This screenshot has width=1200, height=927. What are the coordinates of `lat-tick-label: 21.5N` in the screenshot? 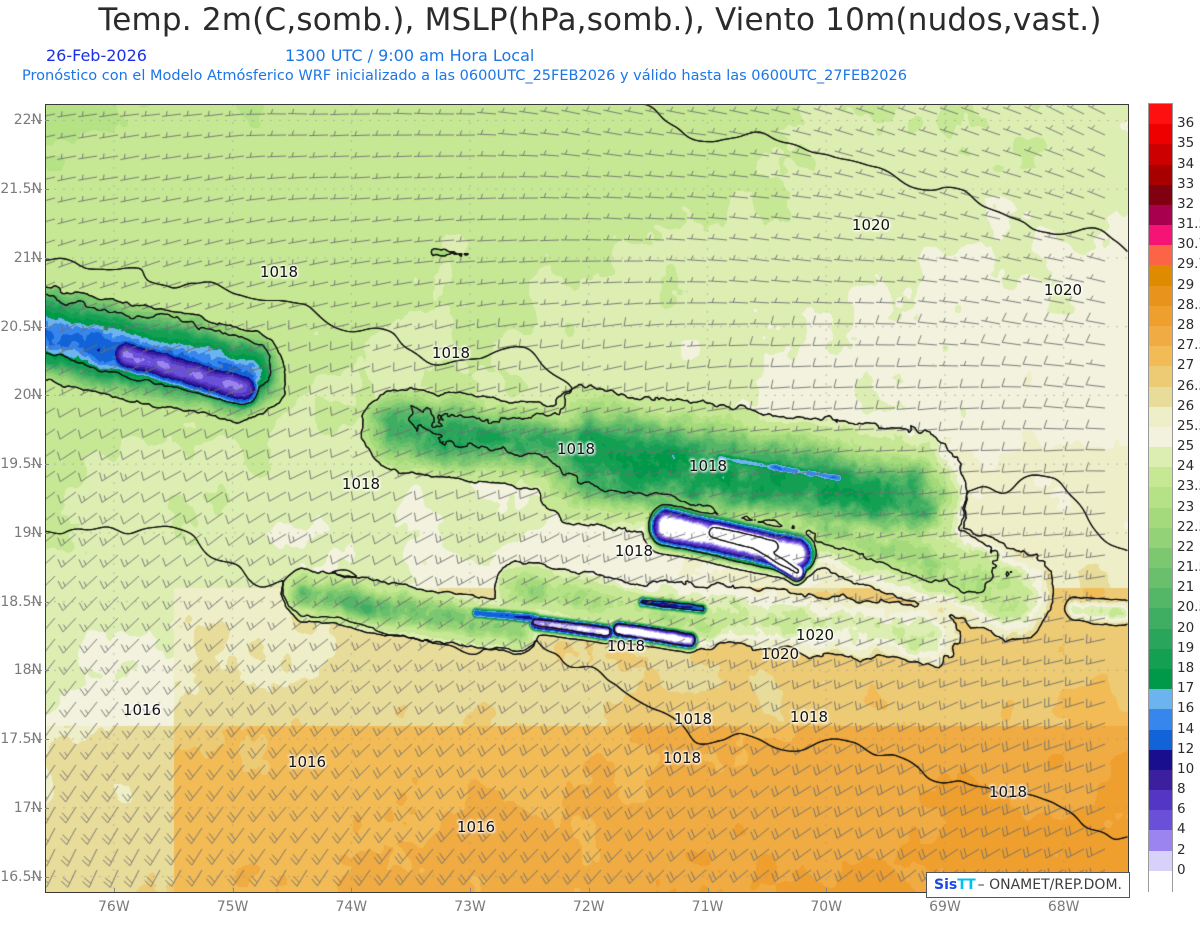 It's located at (21, 189).